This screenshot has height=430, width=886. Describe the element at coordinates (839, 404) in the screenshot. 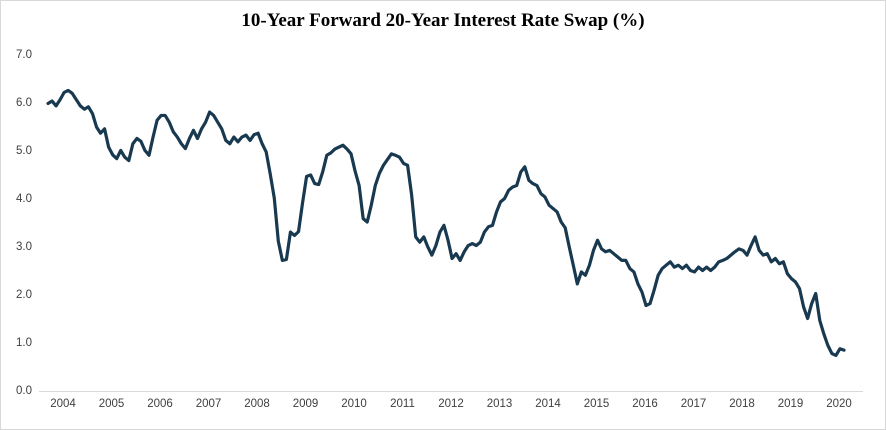

I see `x-axis-tick-label: 2020` at that location.